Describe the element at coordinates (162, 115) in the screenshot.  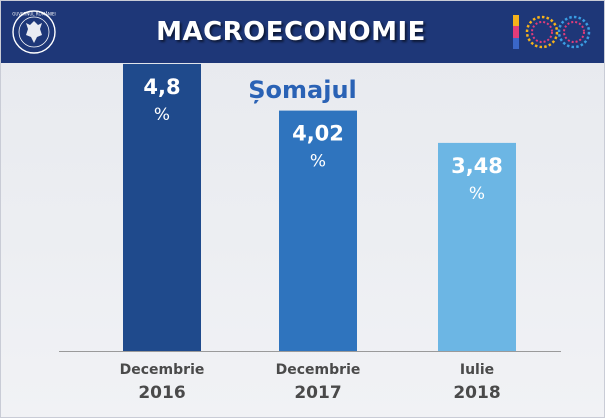
I see `unit-label-1: %` at that location.